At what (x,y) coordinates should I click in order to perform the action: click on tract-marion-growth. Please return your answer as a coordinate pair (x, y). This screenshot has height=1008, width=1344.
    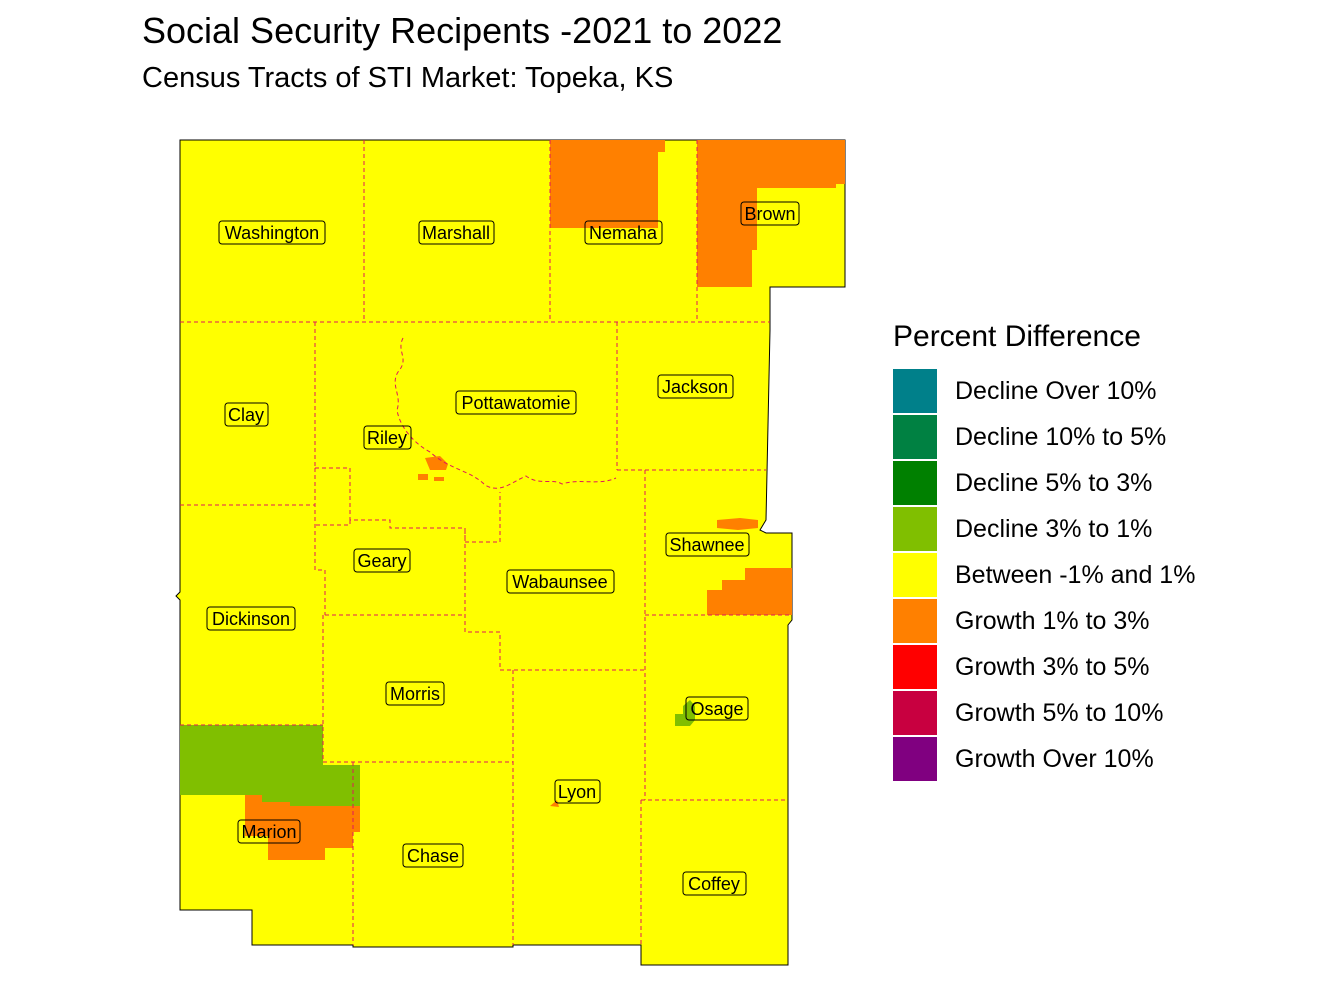
    Looking at the image, I should click on (302, 827).